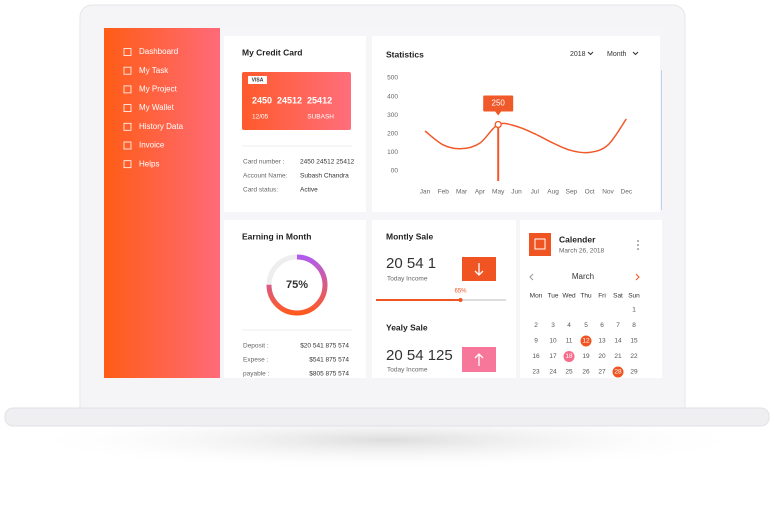 The image size is (774, 506). What do you see at coordinates (634, 356) in the screenshot?
I see `day: 22` at bounding box center [634, 356].